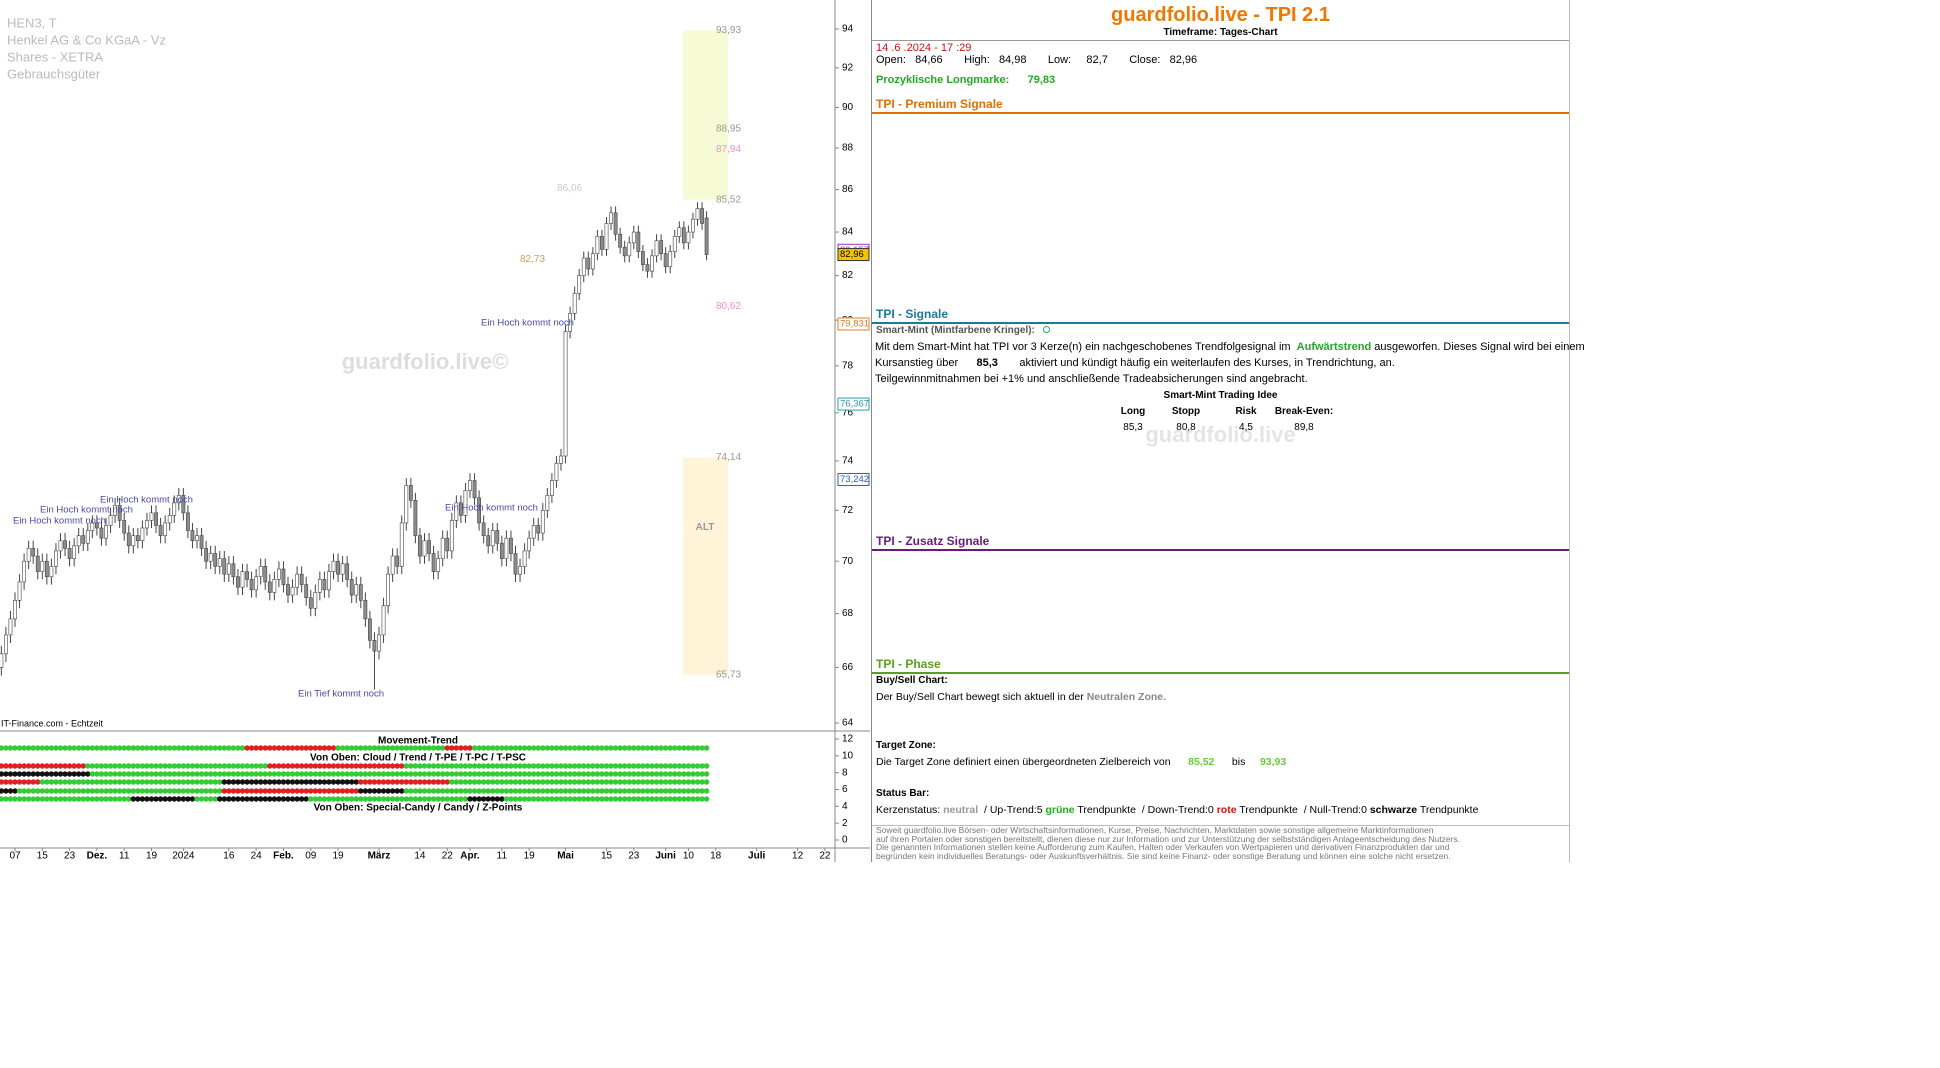 The image size is (1940, 1068). I want to click on phase-heading: Buy/Sell Chart:, so click(912, 680).